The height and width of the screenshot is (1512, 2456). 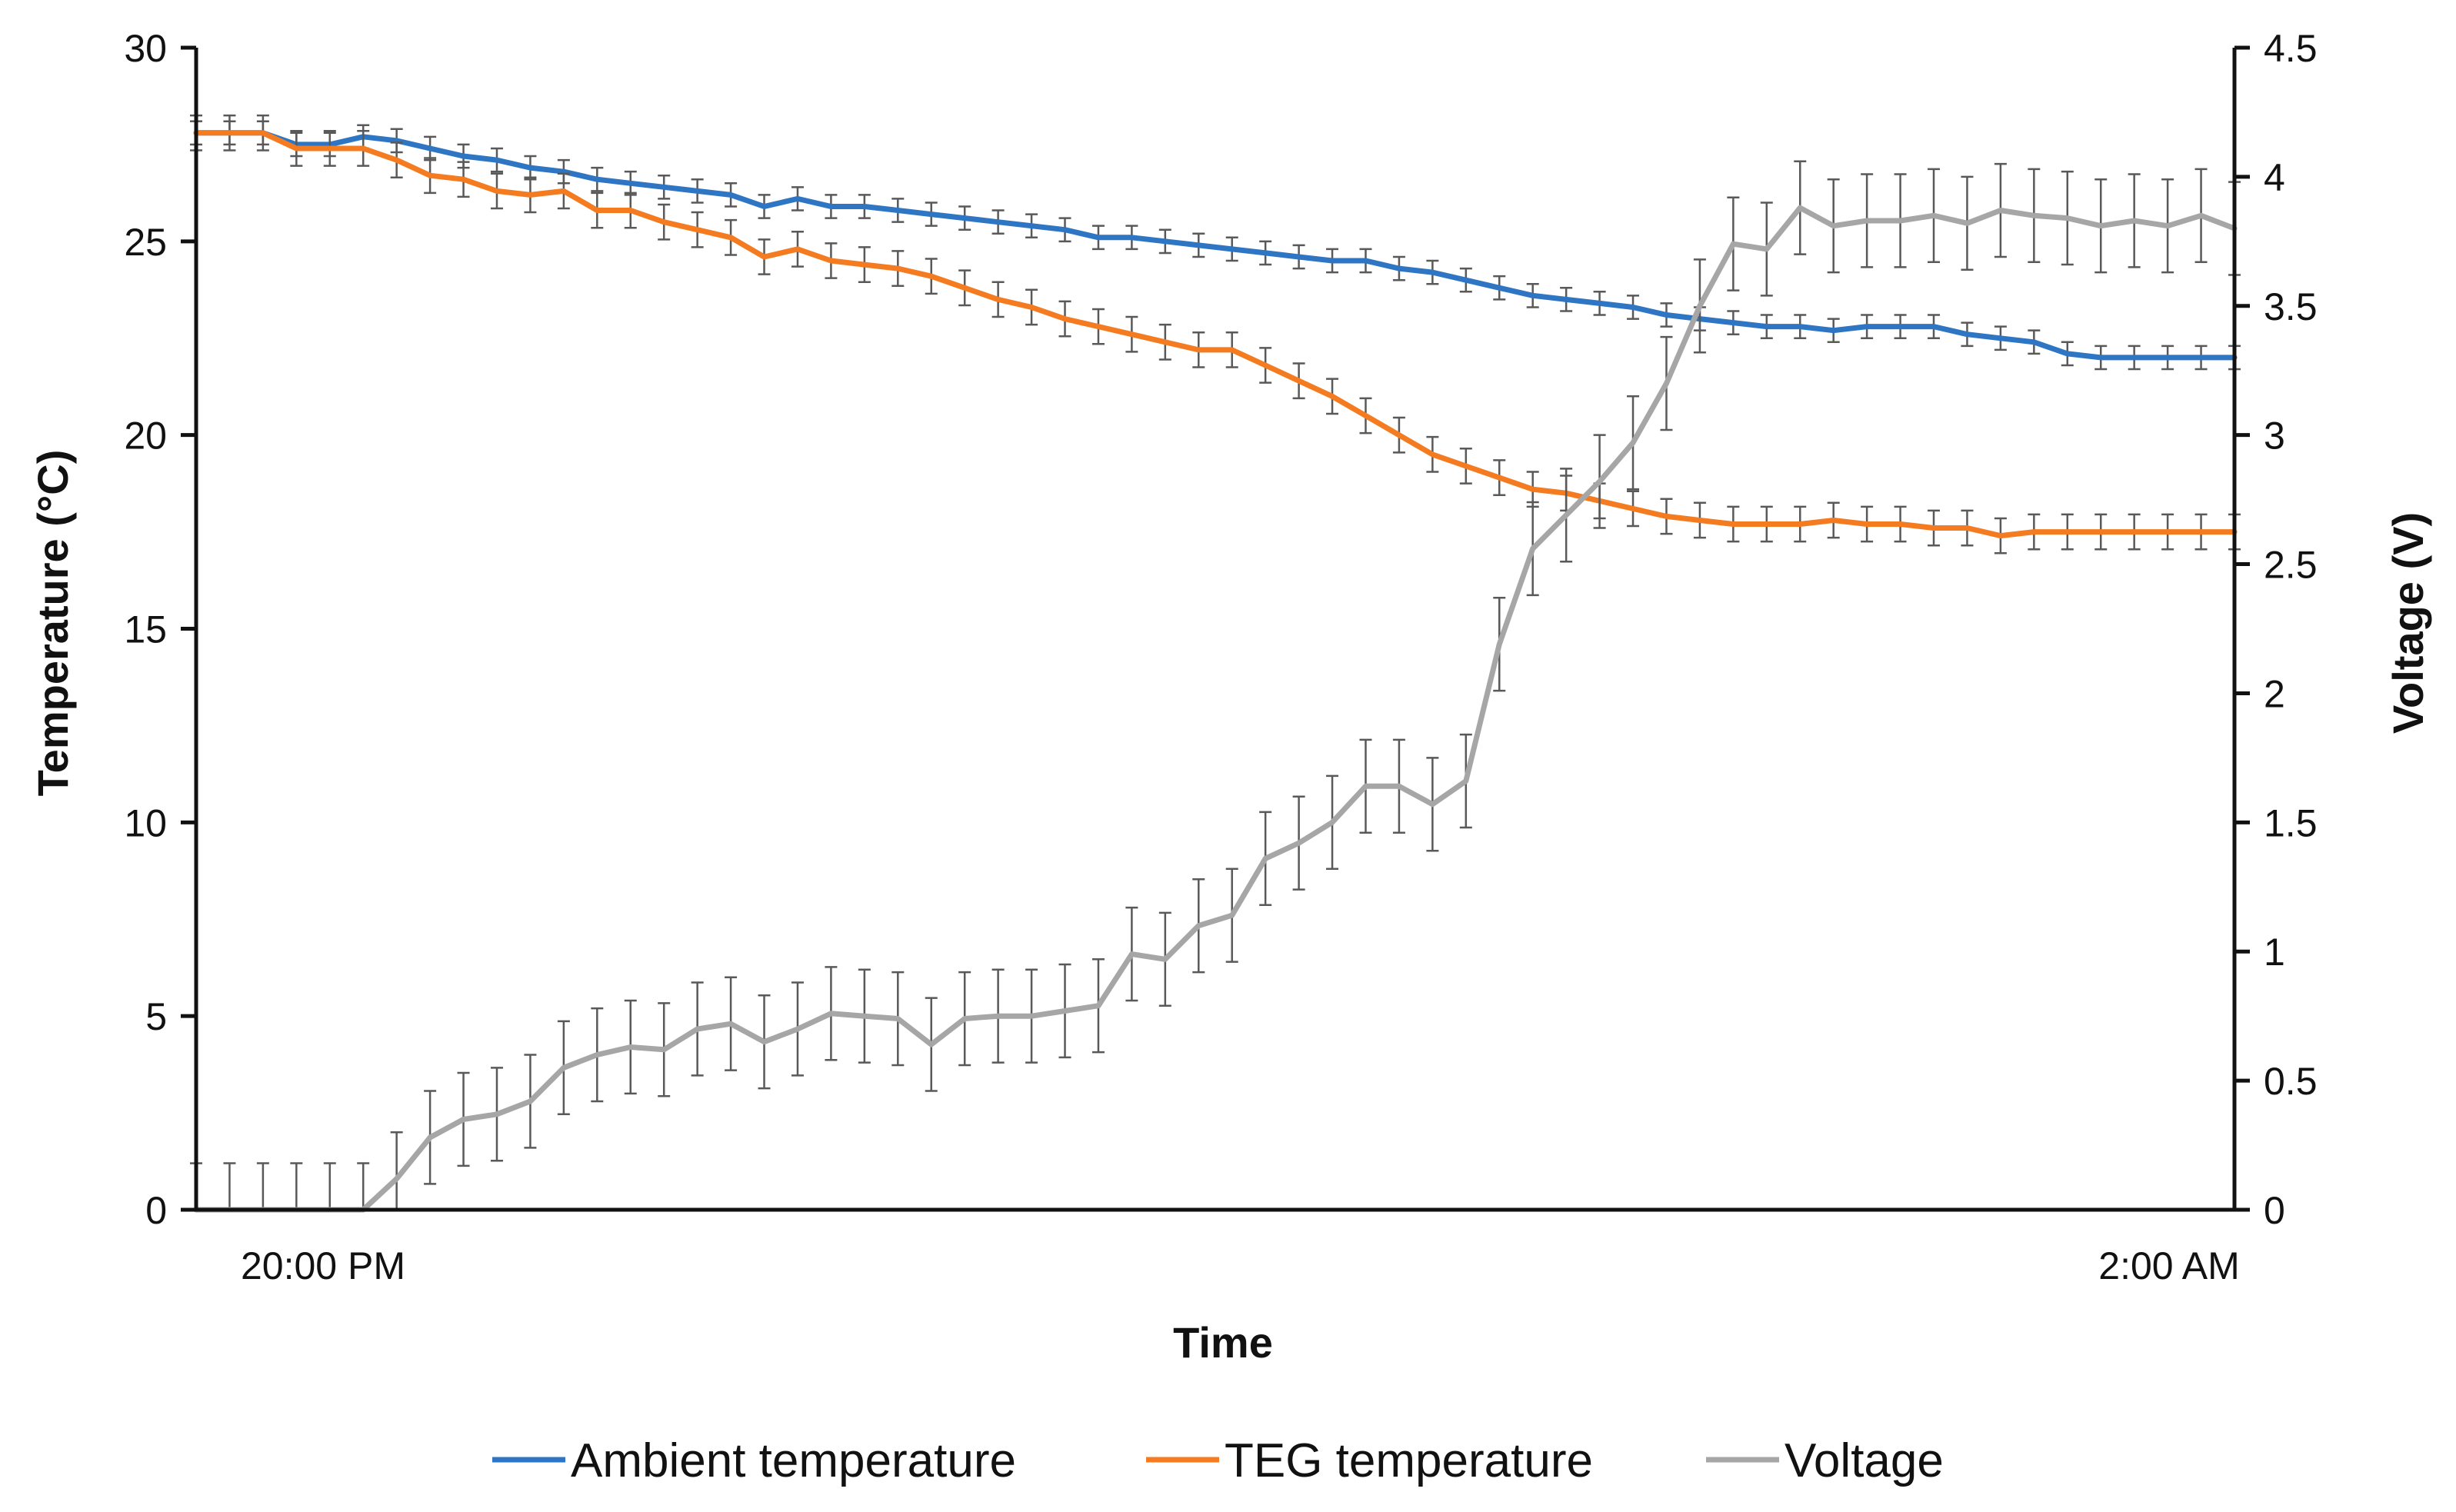 I want to click on series-ambient, so click(x=1215, y=245).